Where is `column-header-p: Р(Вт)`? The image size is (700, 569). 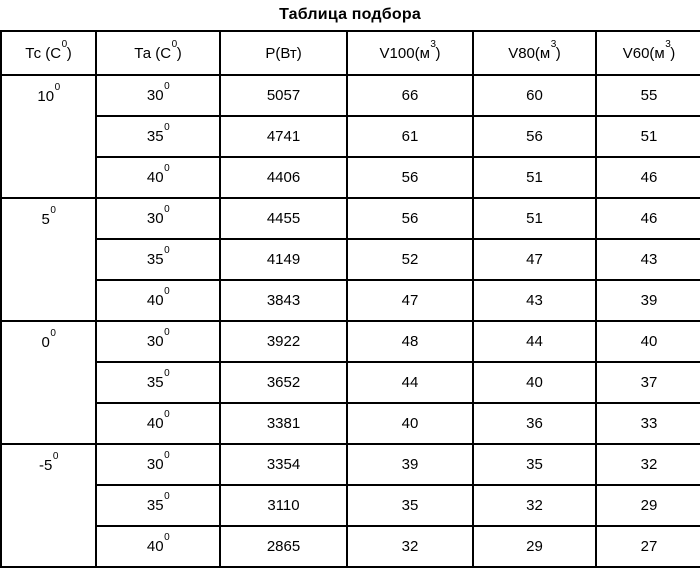 column-header-p: Р(Вт) is located at coordinates (283, 53).